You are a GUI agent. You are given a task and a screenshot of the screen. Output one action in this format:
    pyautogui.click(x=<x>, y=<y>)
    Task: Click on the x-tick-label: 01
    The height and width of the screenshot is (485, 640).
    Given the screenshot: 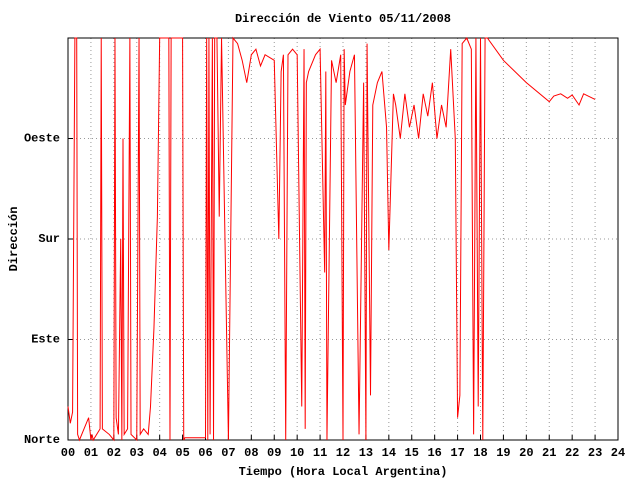 What is the action you would take?
    pyautogui.click(x=91, y=453)
    